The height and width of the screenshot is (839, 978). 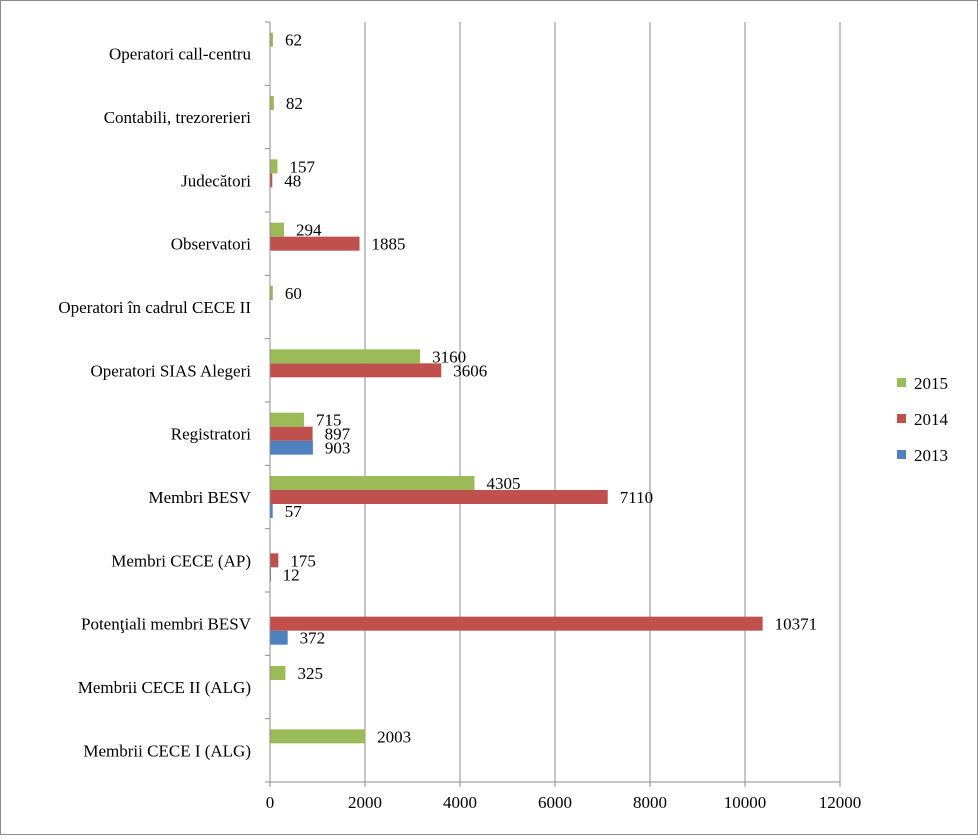 I want to click on data-label-2015: 325, so click(x=310, y=673).